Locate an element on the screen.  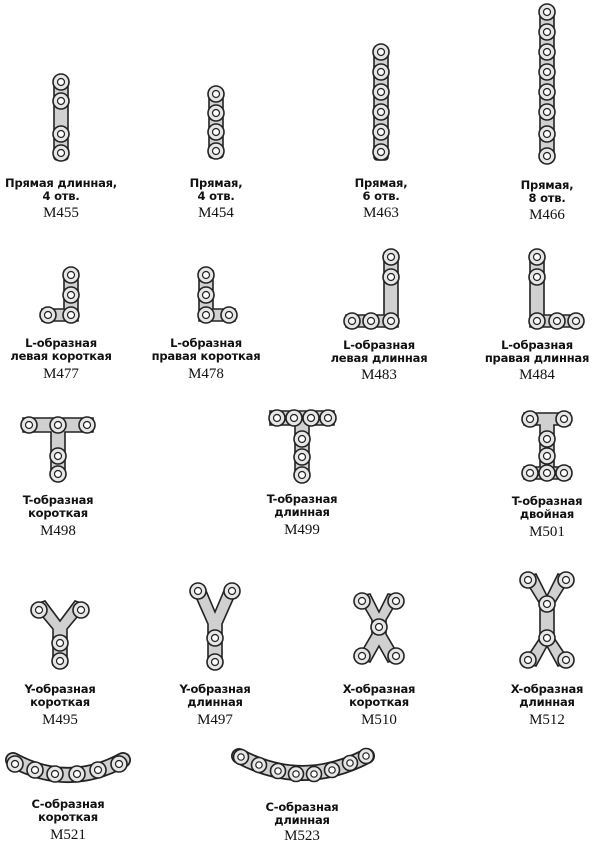
plate-name-line-2: левая короткая is located at coordinates (61, 356).